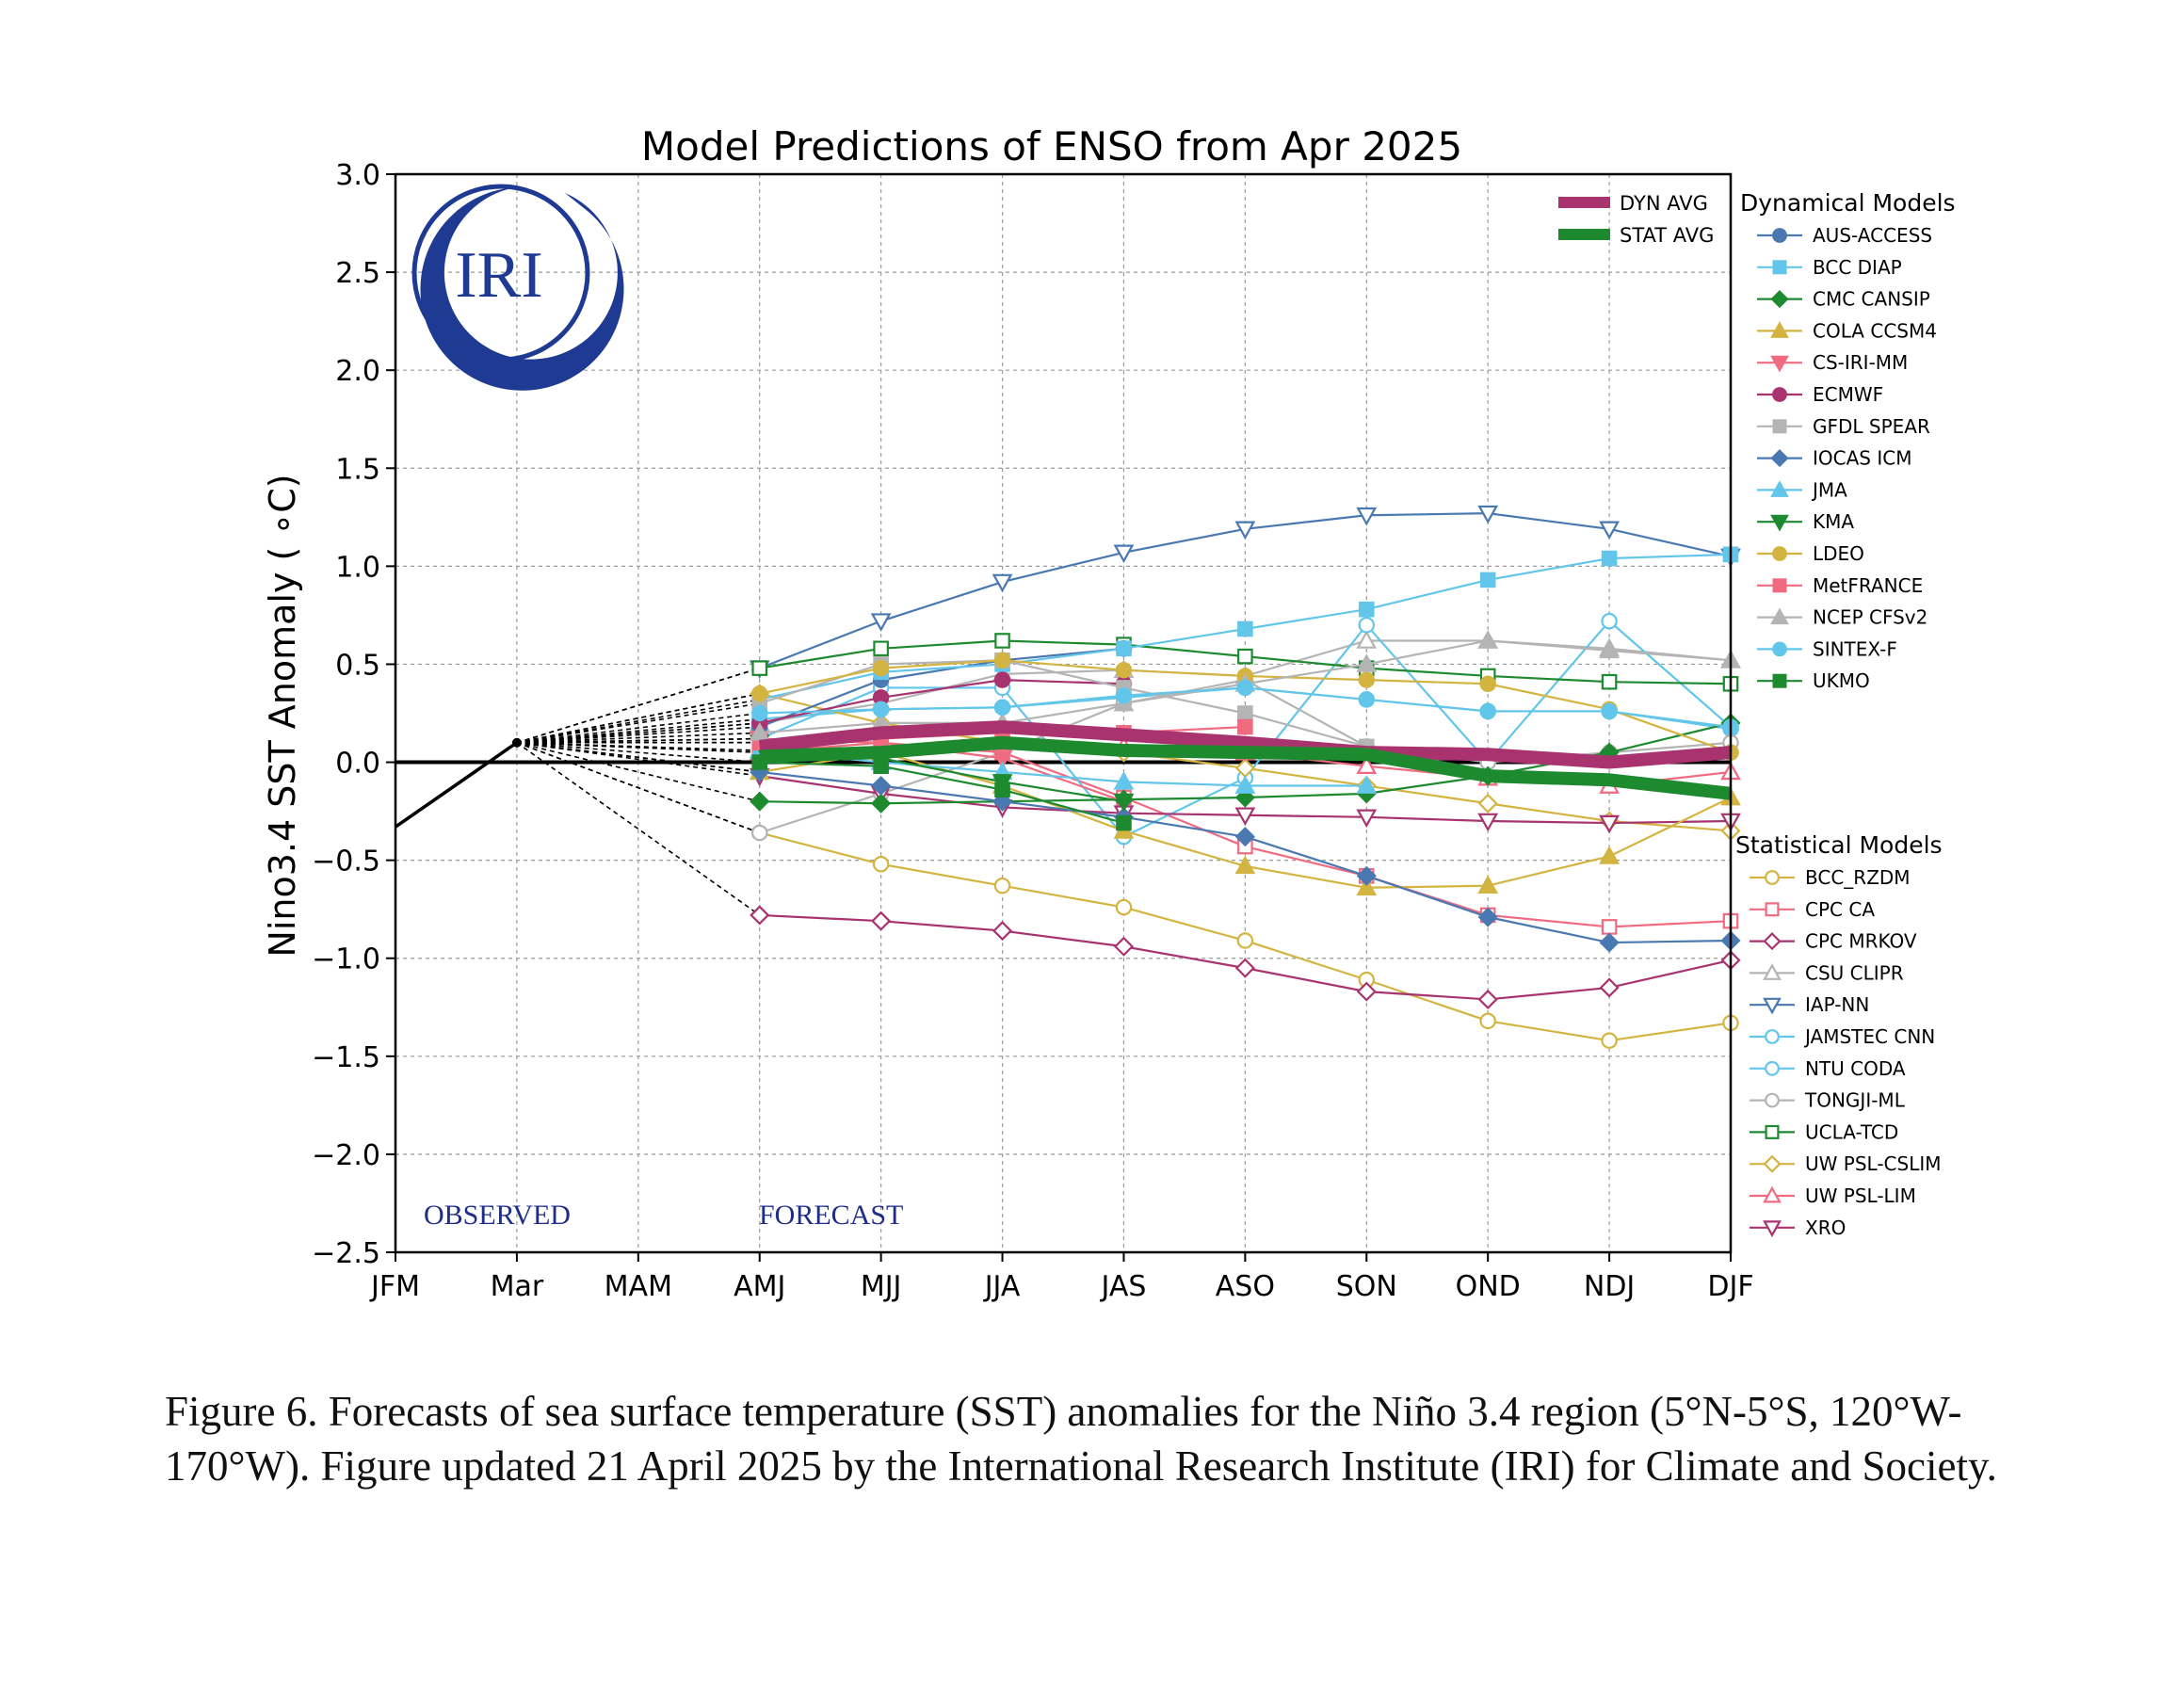 The height and width of the screenshot is (1708, 2161). I want to click on forecast-start-point, so click(516, 742).